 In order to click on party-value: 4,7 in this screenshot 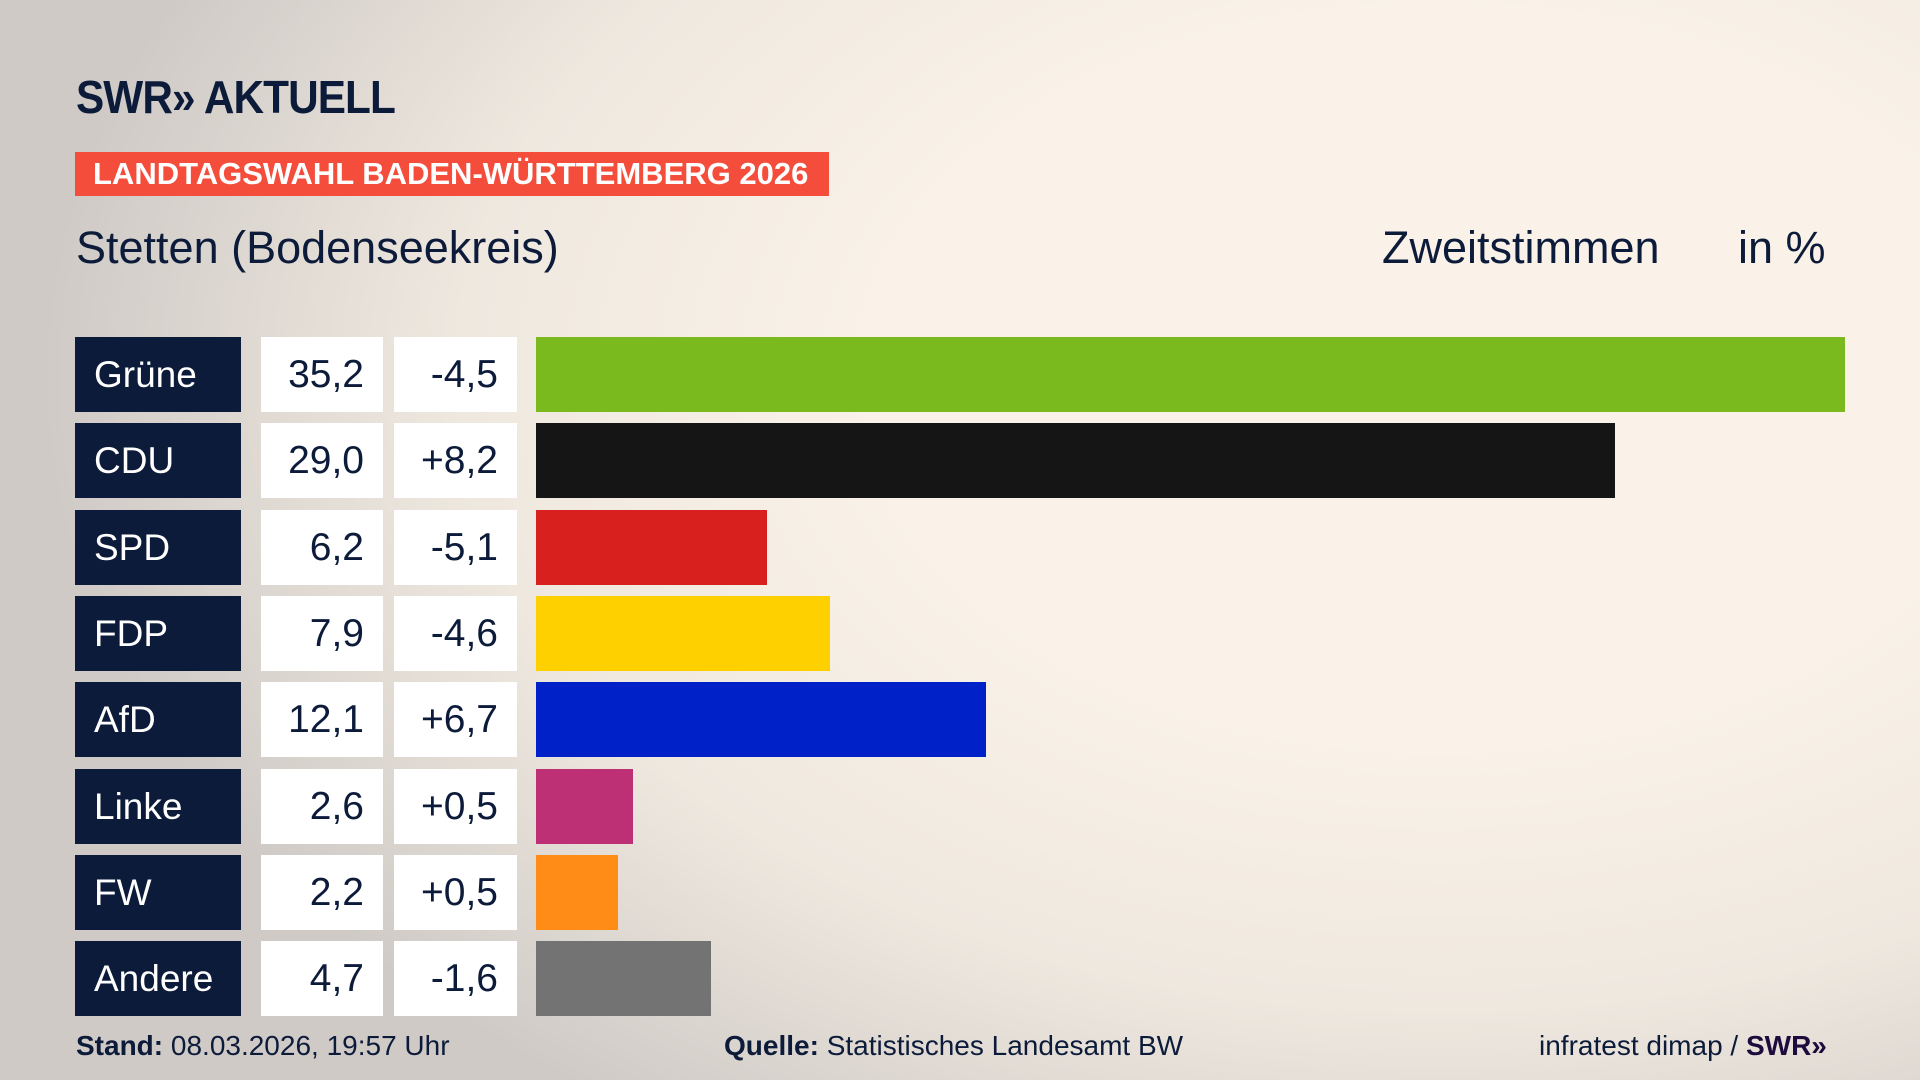, I will do `click(322, 979)`.